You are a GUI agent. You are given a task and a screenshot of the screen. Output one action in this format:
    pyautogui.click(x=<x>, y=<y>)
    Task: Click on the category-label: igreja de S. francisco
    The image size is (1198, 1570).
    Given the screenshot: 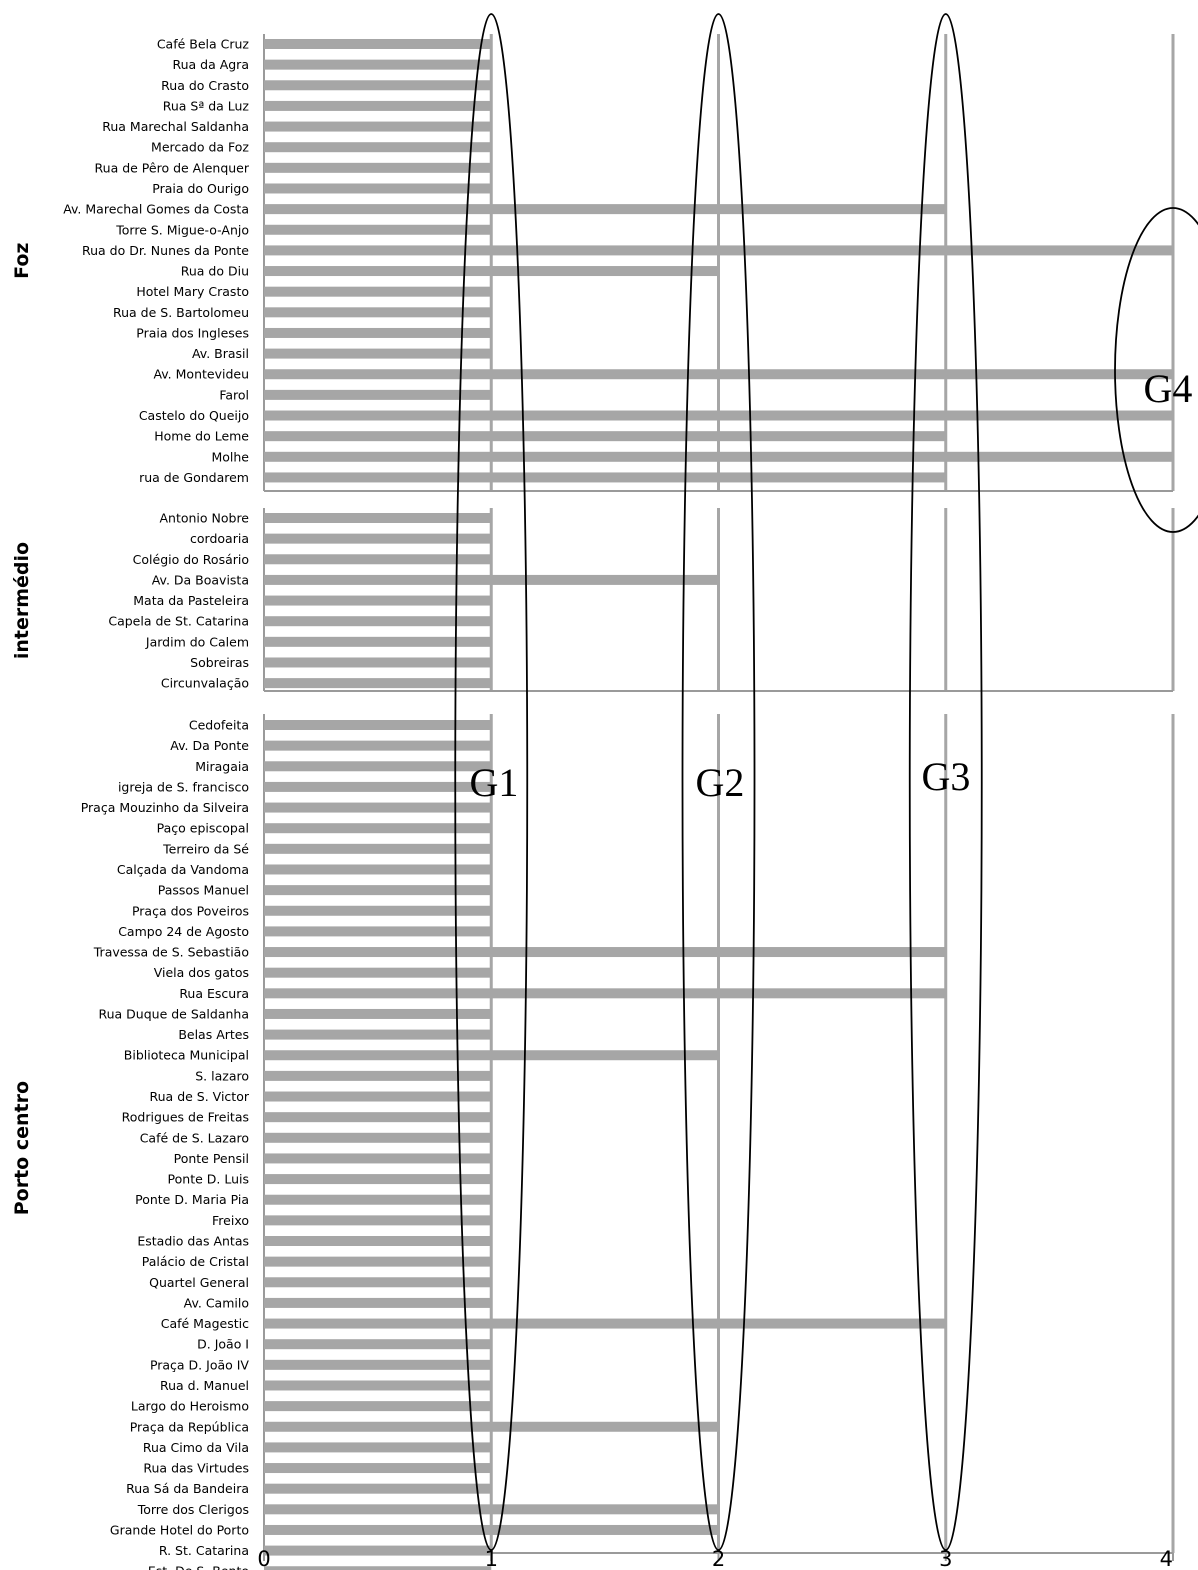 What is the action you would take?
    pyautogui.click(x=183, y=786)
    